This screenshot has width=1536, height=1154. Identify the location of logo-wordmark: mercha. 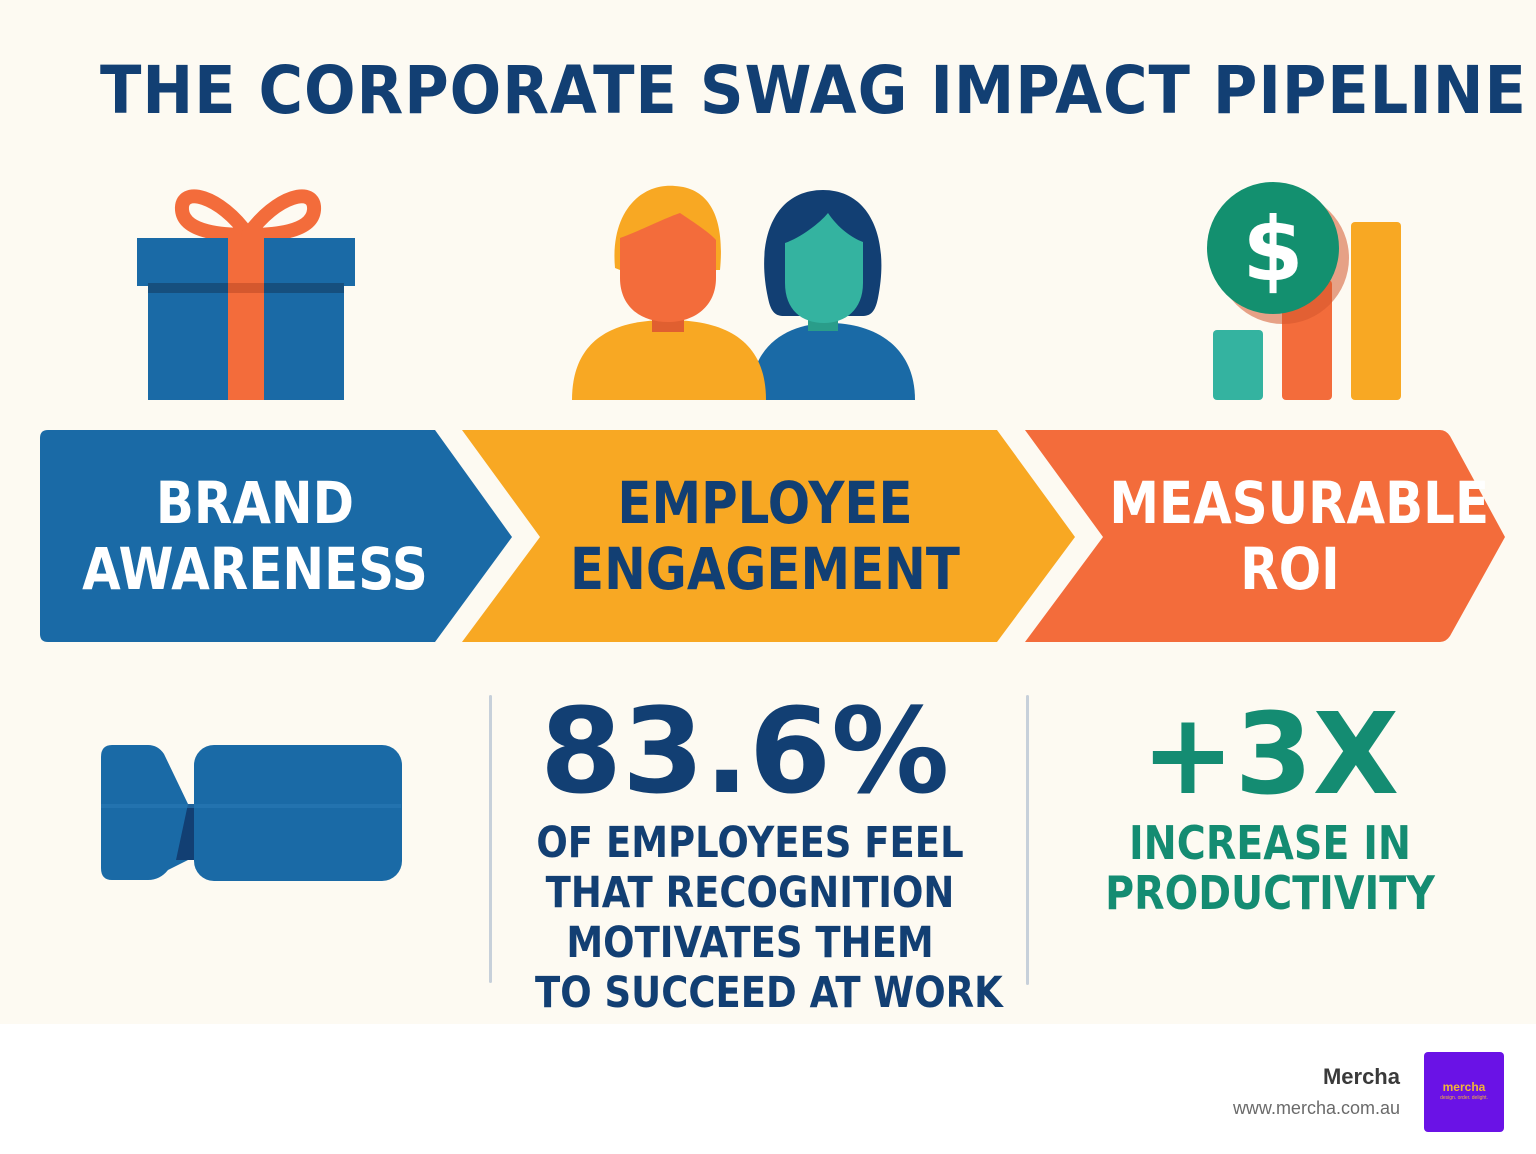
(1464, 1087).